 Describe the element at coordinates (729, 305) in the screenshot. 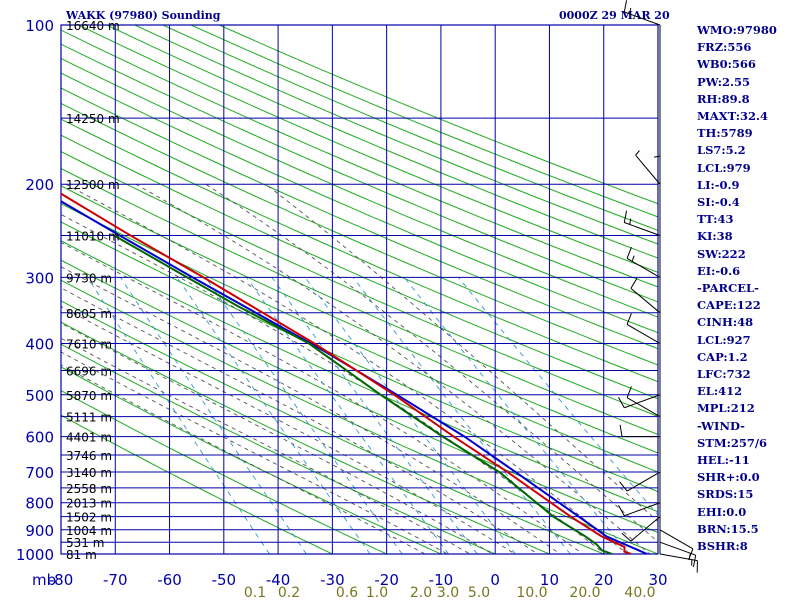

I see `index-value: CAPE:122` at that location.